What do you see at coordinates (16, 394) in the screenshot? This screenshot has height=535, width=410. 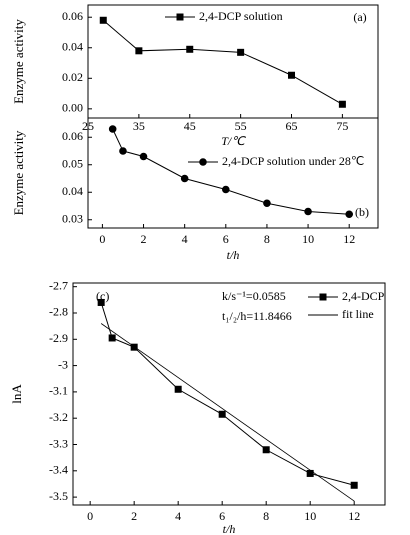 I see `y-axis-label: lnA` at bounding box center [16, 394].